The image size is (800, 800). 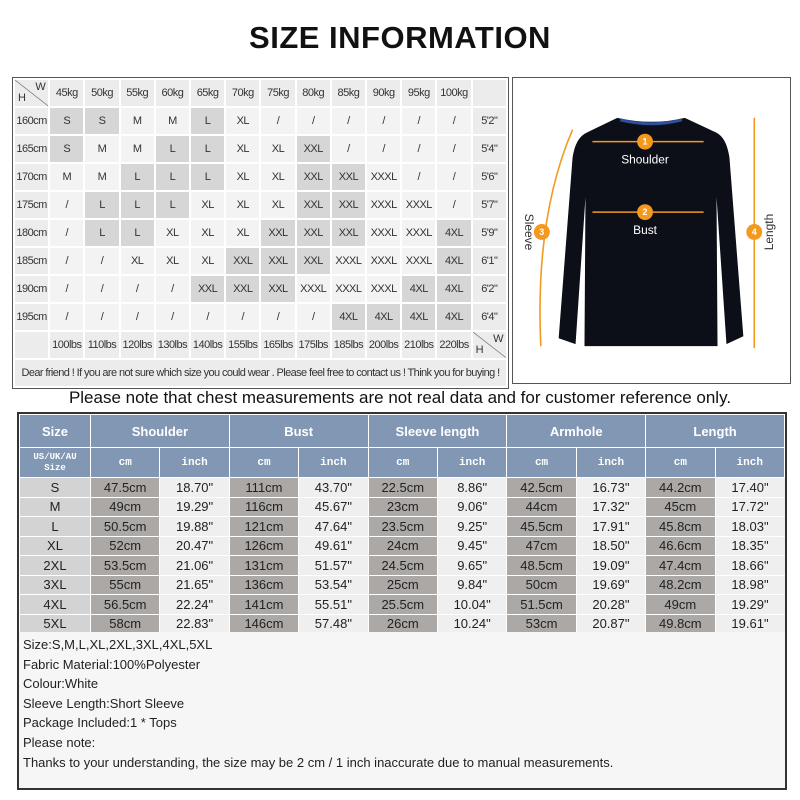 What do you see at coordinates (471, 546) in the screenshot?
I see `inch-value: 9.45"` at bounding box center [471, 546].